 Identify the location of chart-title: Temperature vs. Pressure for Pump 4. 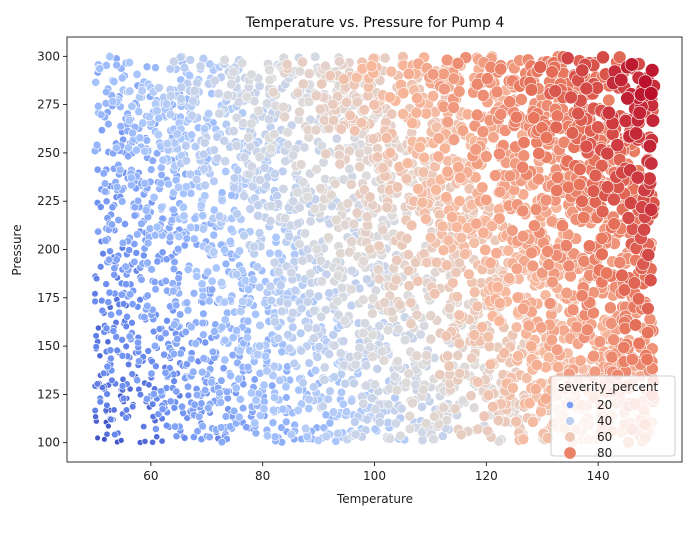
(375, 23).